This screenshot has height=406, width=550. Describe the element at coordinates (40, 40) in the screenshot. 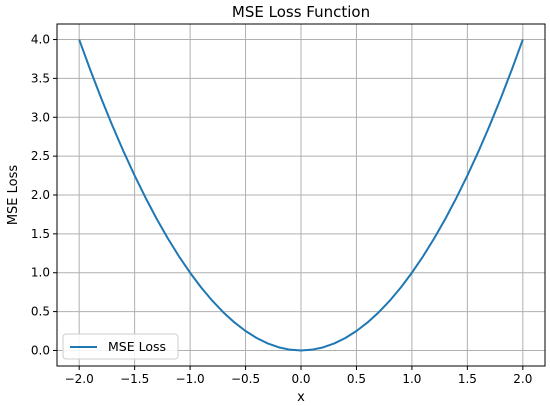

I see `y-tick-label: 4.0` at that location.